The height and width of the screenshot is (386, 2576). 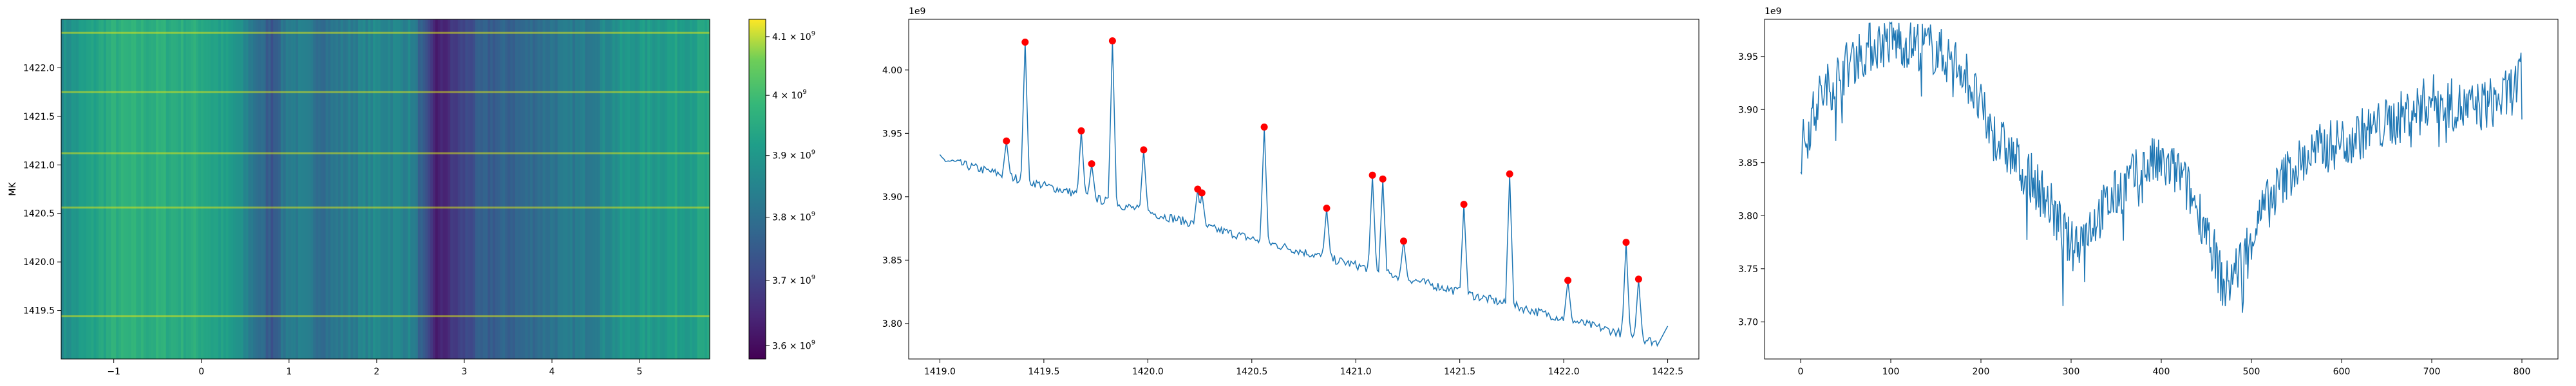 What do you see at coordinates (895, 197) in the screenshot?
I see `peaks-y-ticks: 3.80 3.85 3.90 3.95 4.00` at bounding box center [895, 197].